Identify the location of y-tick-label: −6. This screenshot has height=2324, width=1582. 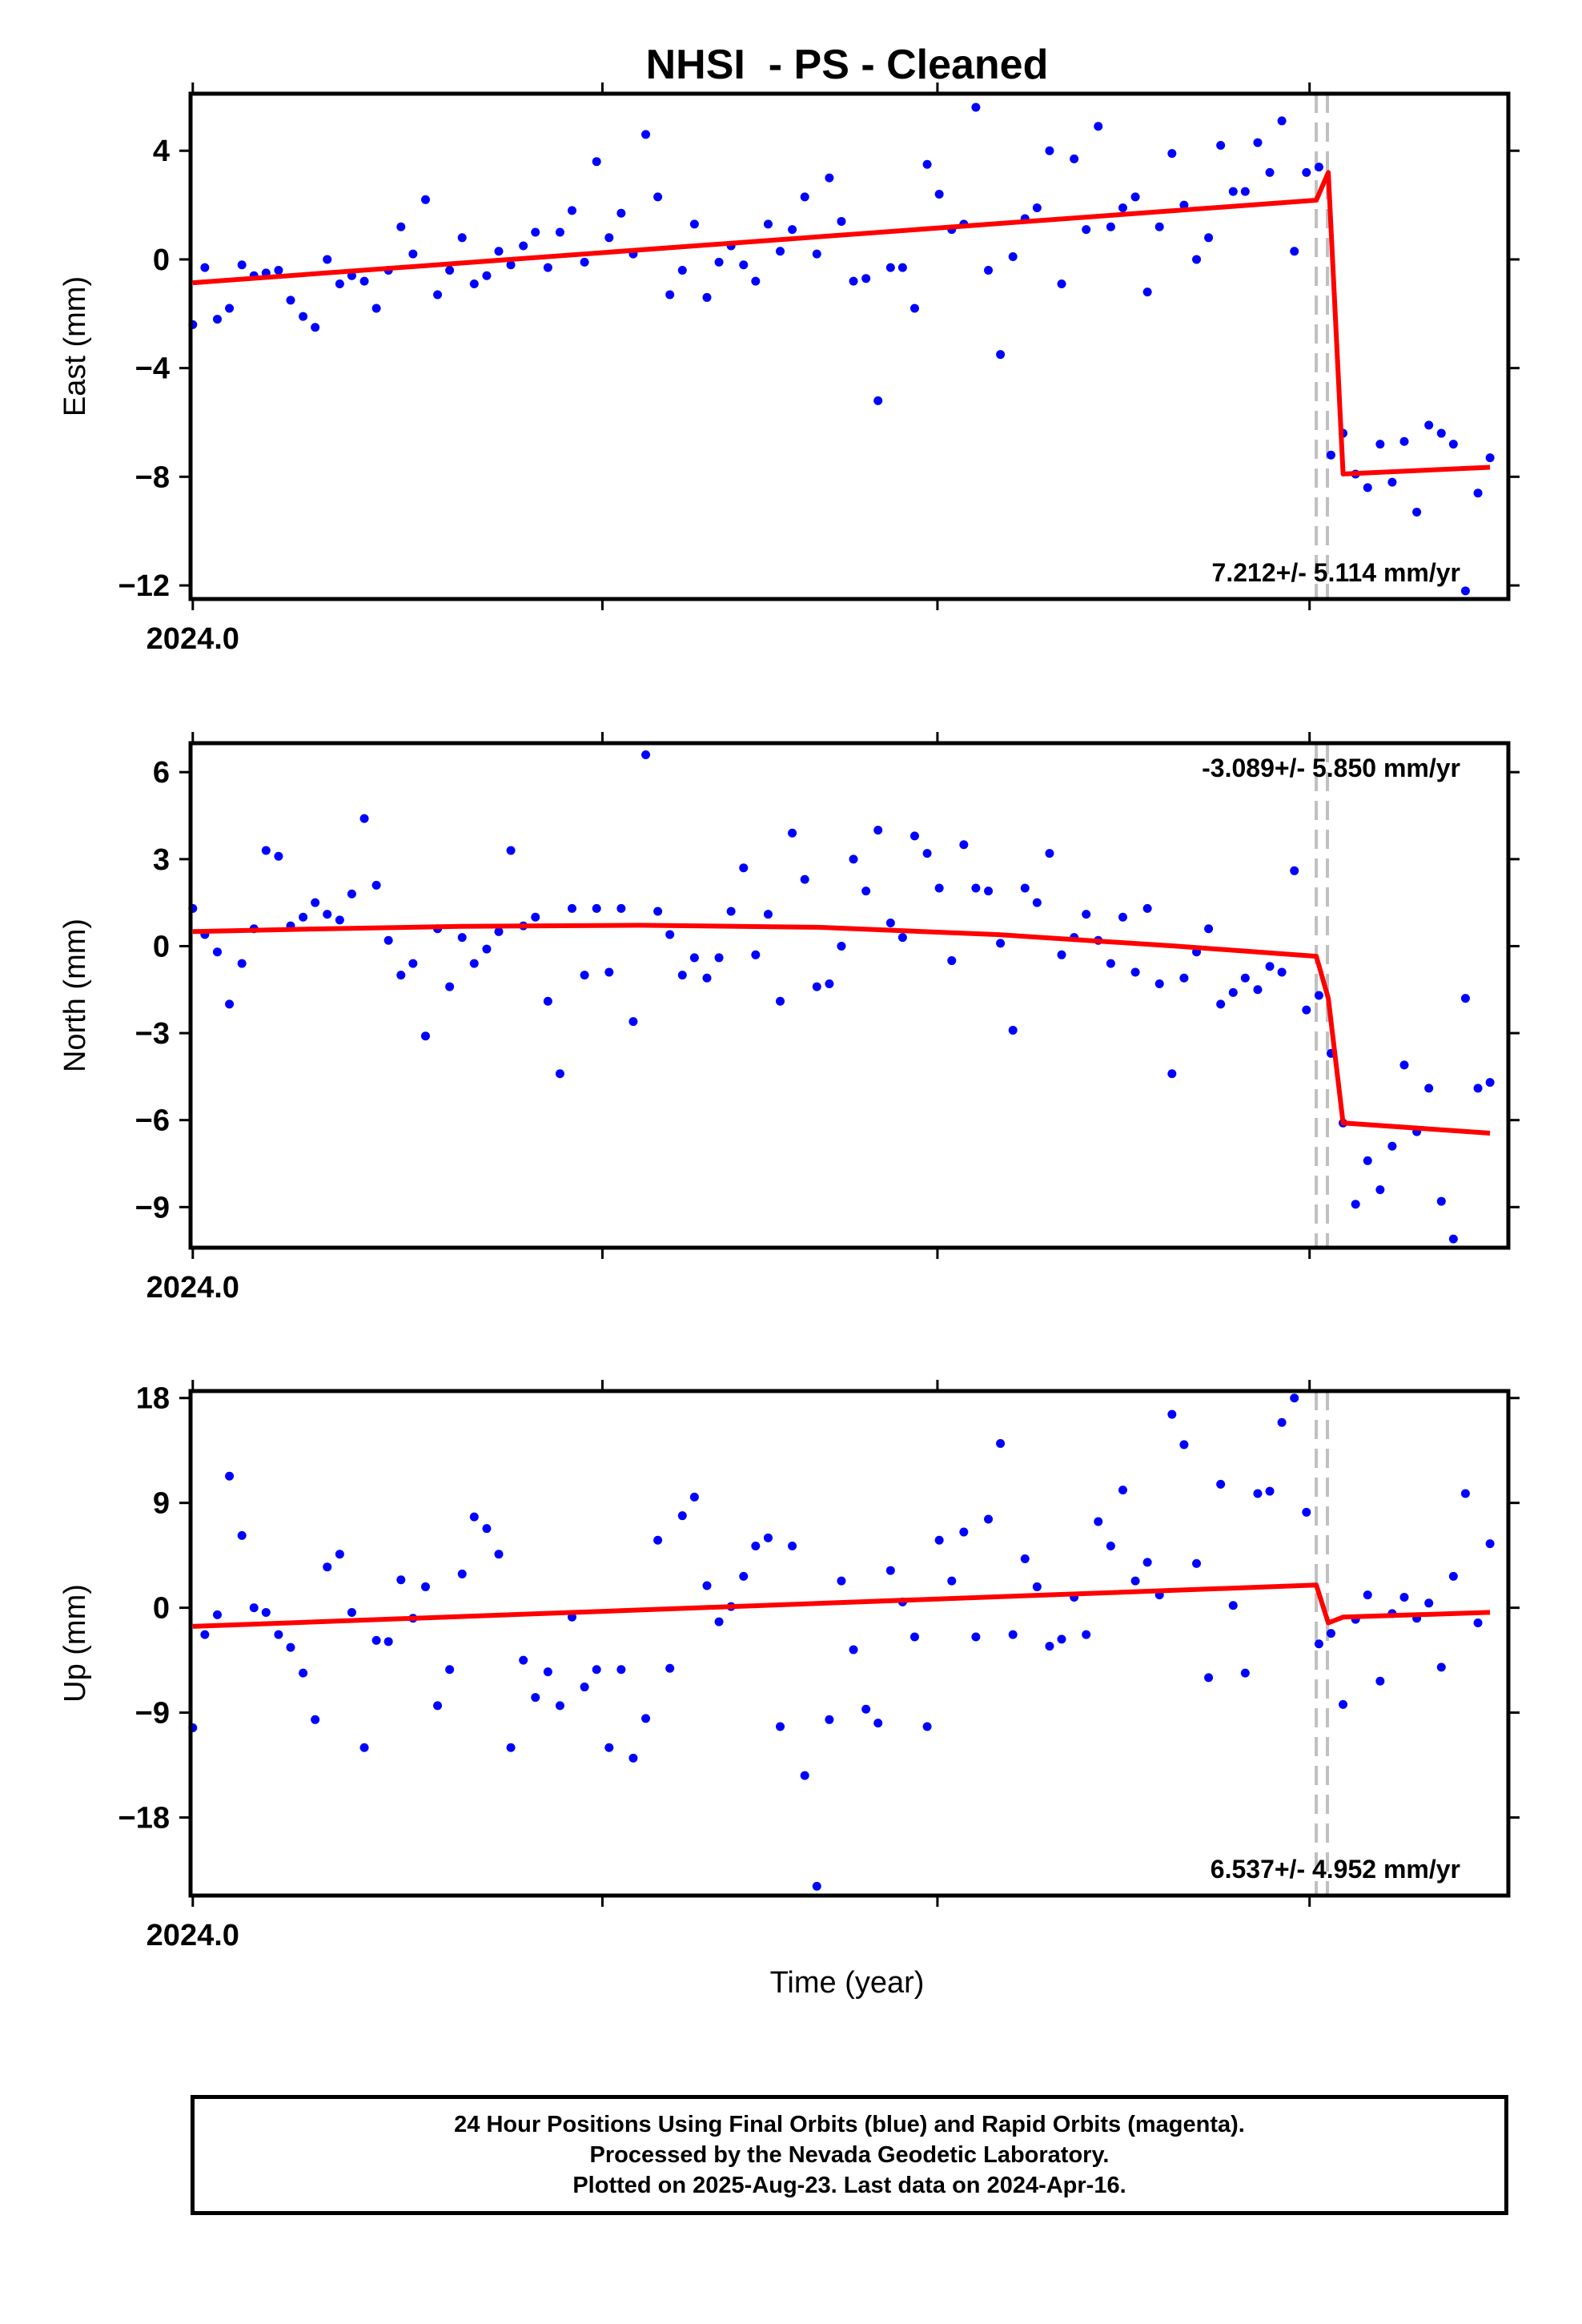
(152, 1121).